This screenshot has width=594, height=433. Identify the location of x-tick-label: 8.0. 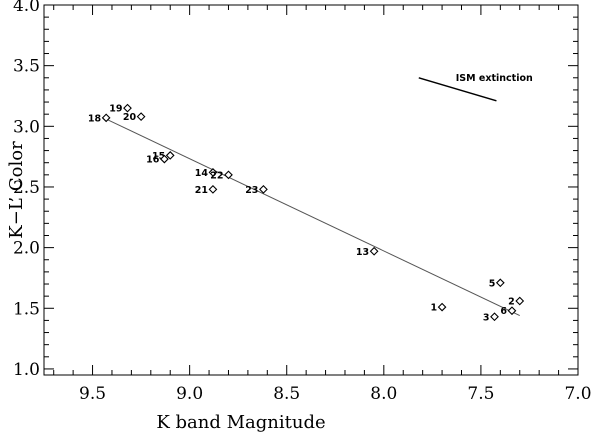
(383, 394).